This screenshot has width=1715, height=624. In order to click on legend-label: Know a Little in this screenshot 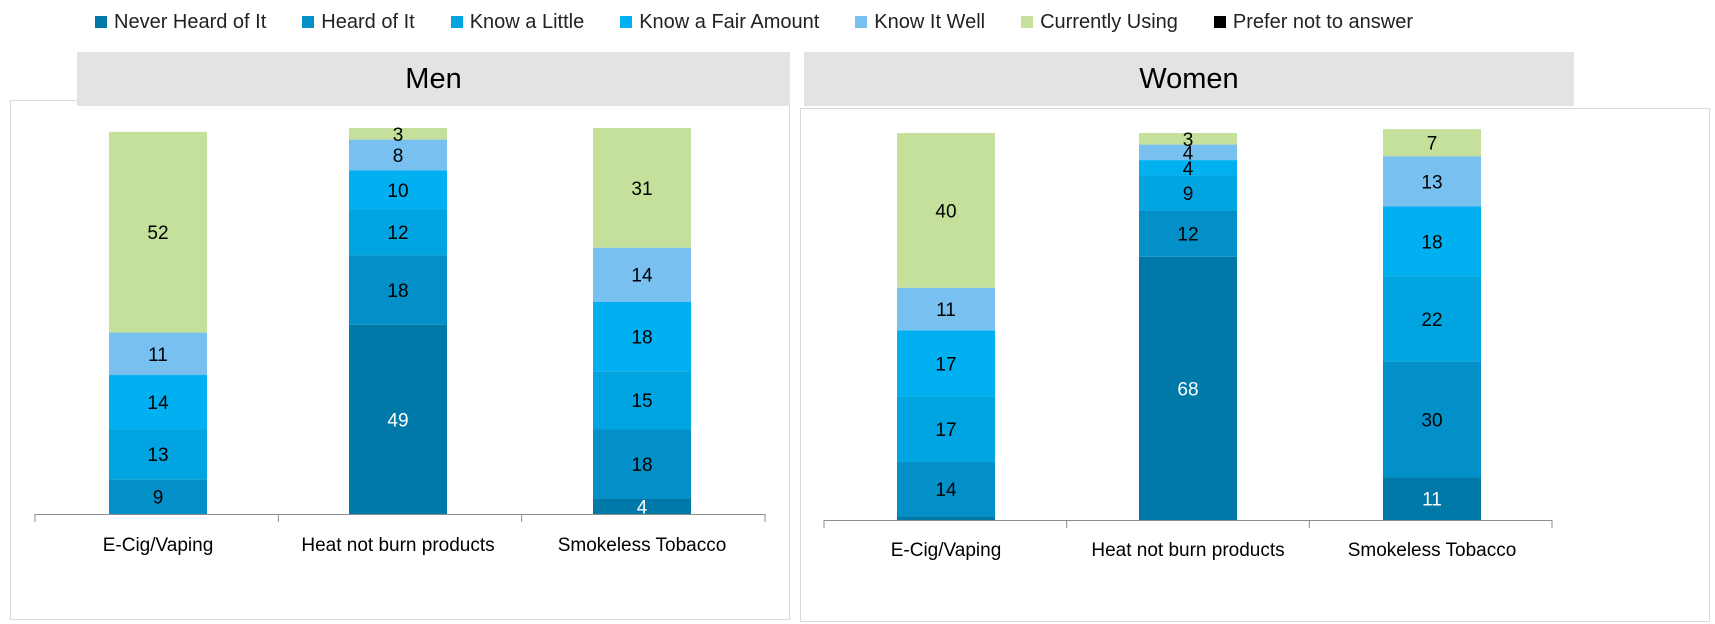, I will do `click(527, 21)`.